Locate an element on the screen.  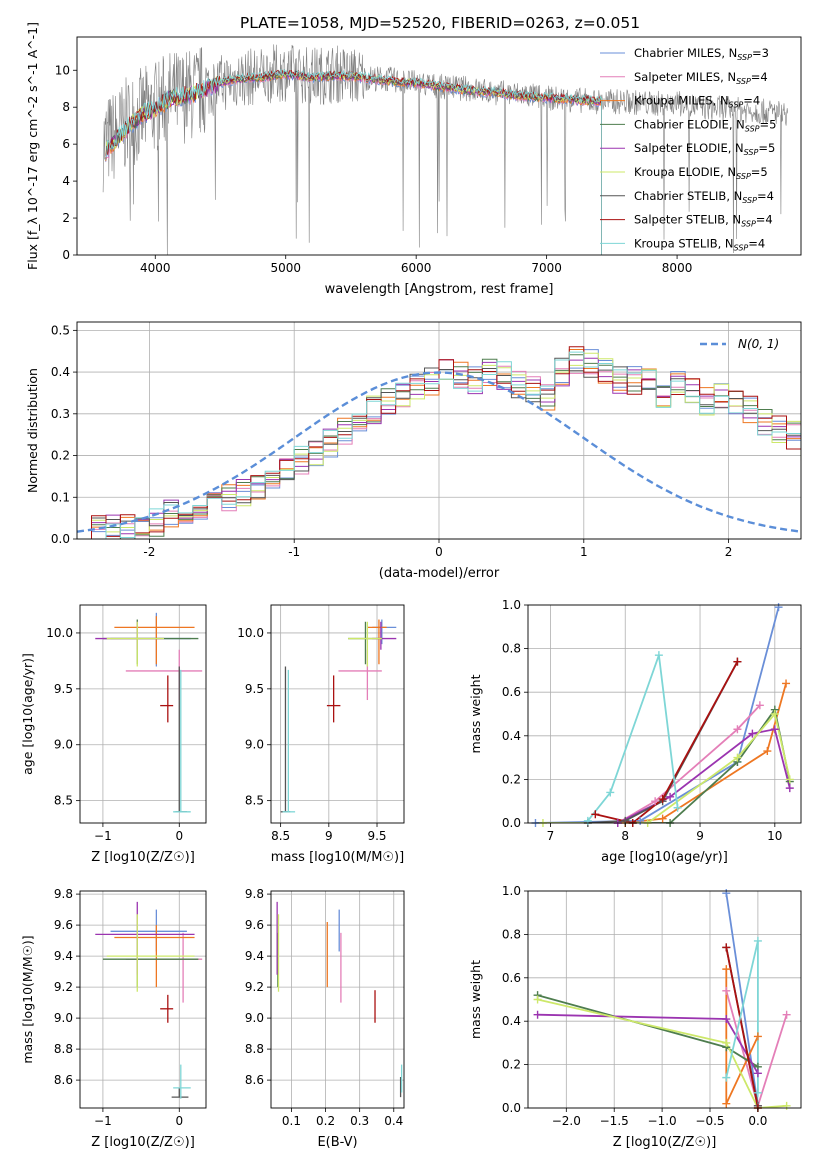
y-tick-label: 9.5 is located at coordinates (63, 689).